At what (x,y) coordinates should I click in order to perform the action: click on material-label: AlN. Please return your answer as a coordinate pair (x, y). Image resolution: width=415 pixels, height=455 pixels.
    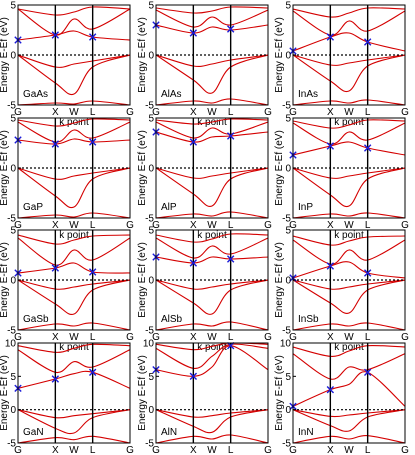
    Looking at the image, I should click on (169, 432).